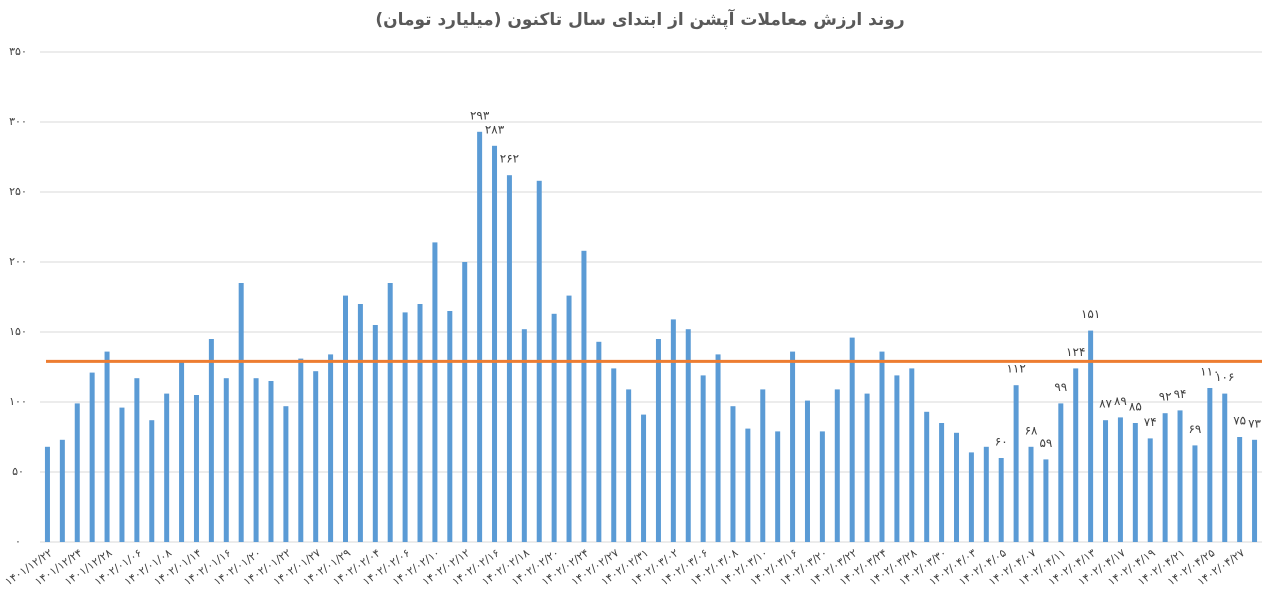  What do you see at coordinates (1015, 369) in the screenshot?
I see `data-label: ۱۱۲` at bounding box center [1015, 369].